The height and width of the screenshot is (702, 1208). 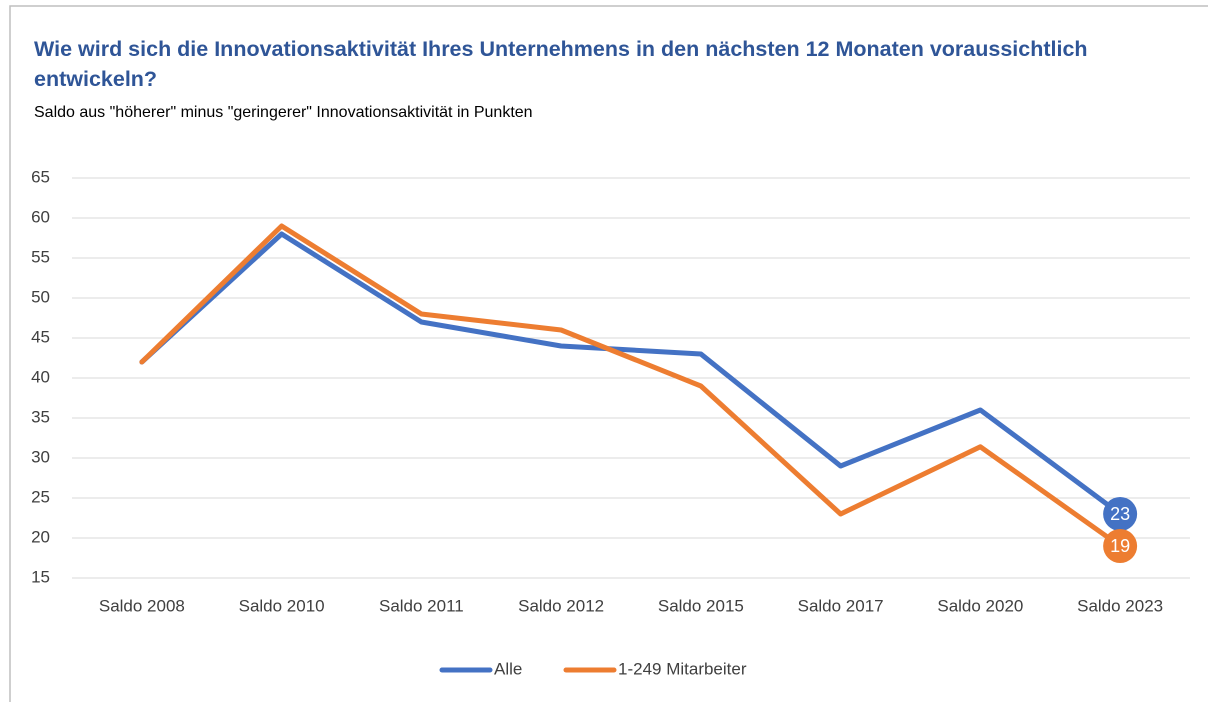 I want to click on x-tick-label: Saldo 2015, so click(x=701, y=605).